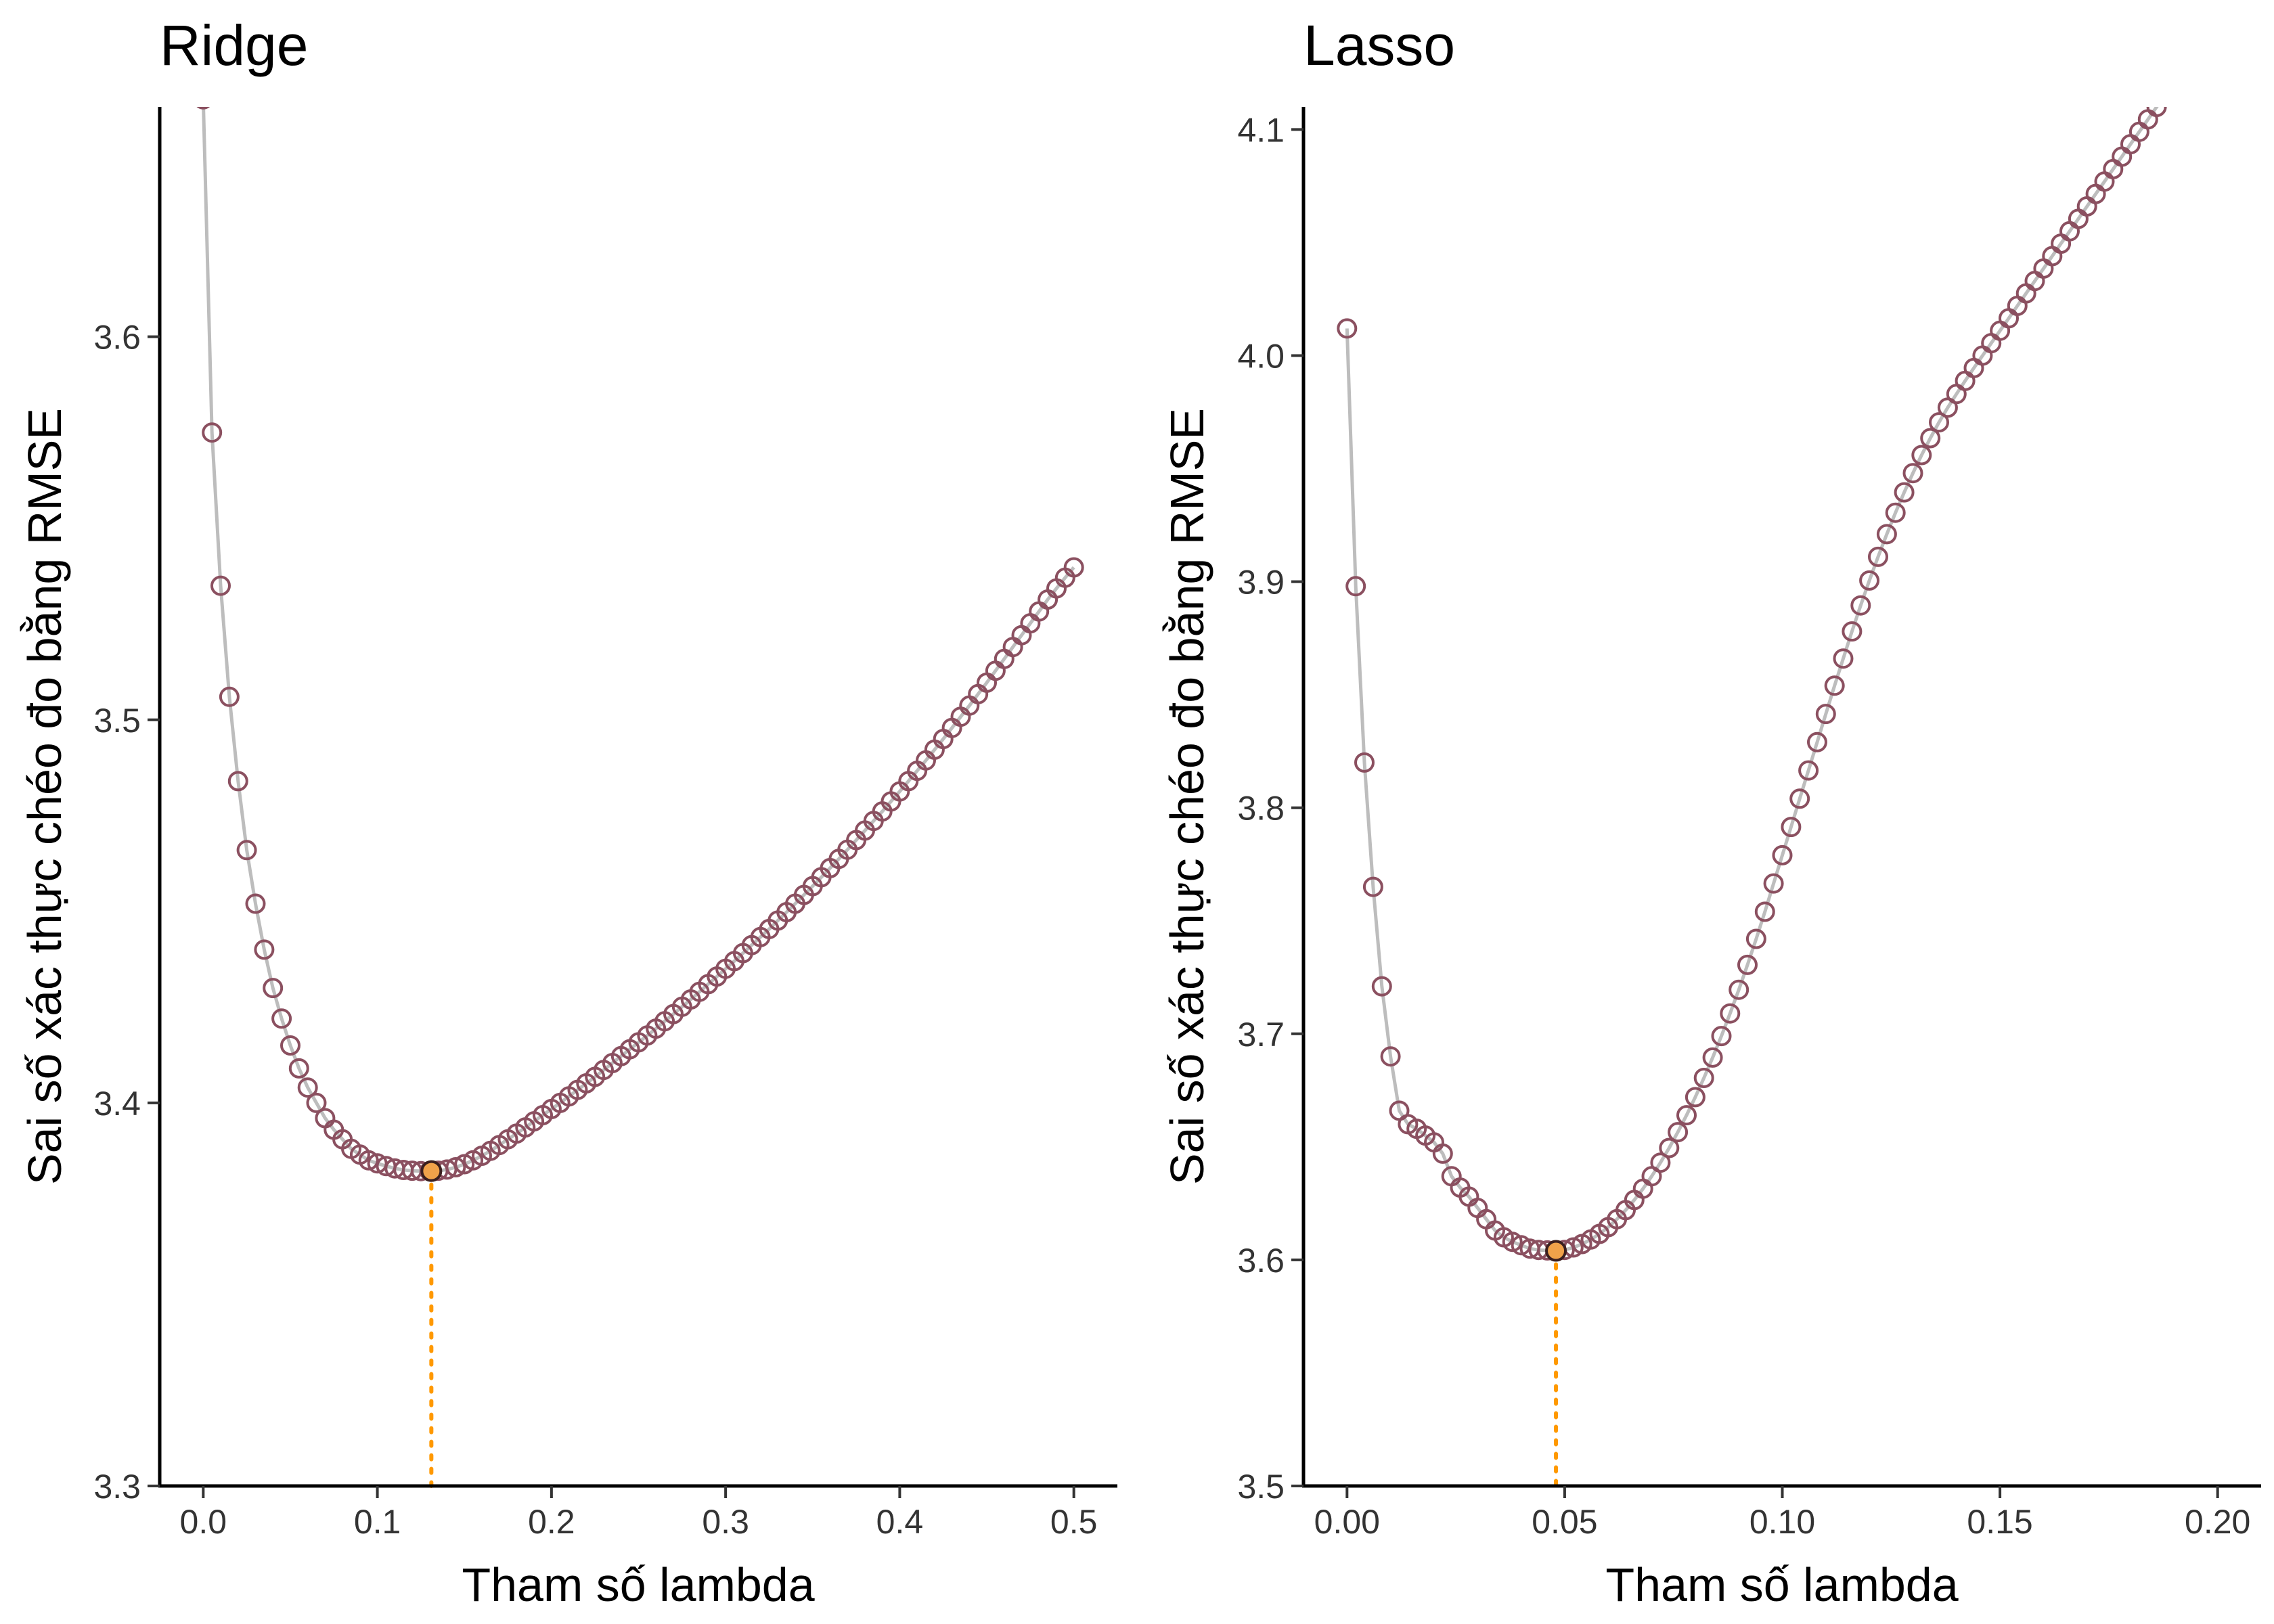 This screenshot has width=2274, height=1624. What do you see at coordinates (1261, 130) in the screenshot?
I see `lasso-y-tick-label: 4.1` at bounding box center [1261, 130].